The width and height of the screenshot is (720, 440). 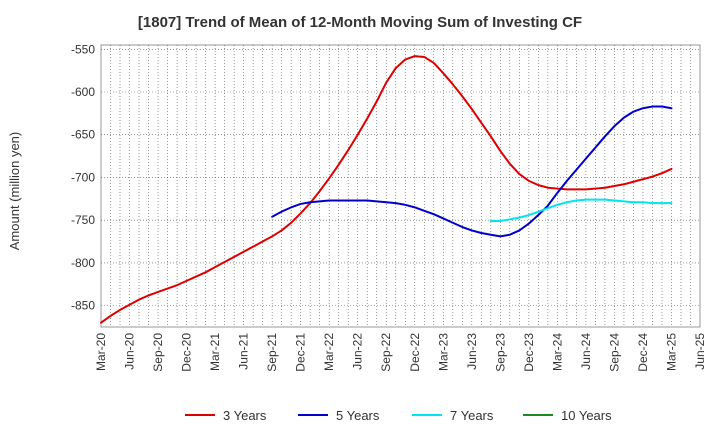 What do you see at coordinates (472, 415) in the screenshot?
I see `legend-label-7-years: 7 Years` at bounding box center [472, 415].